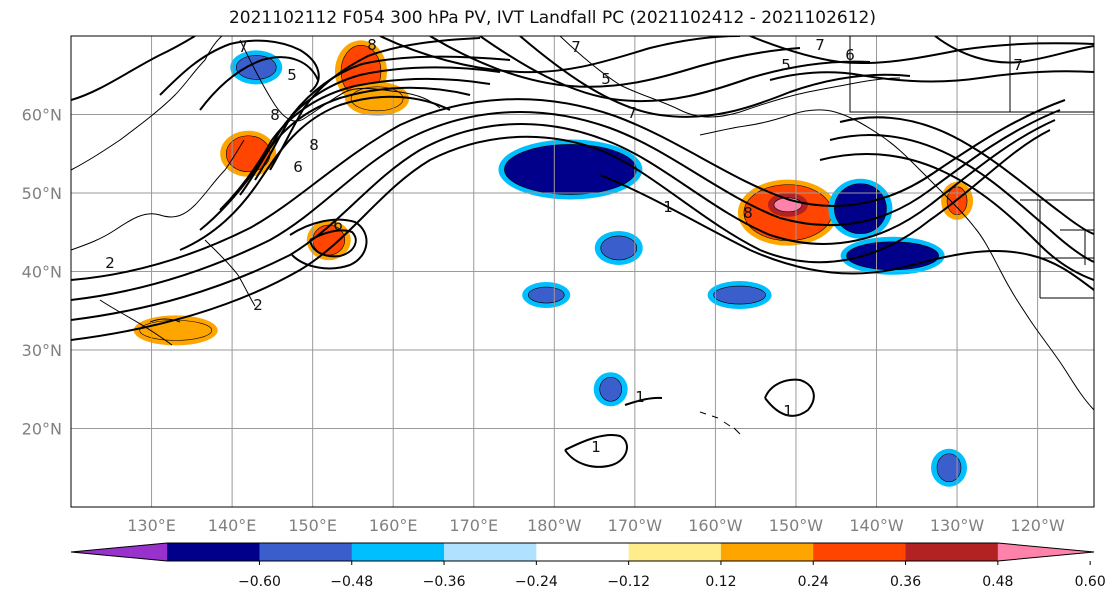 This screenshot has height=601, width=1105. Describe the element at coordinates (715, 525) in the screenshot. I see `lon-label: 160°W` at that location.